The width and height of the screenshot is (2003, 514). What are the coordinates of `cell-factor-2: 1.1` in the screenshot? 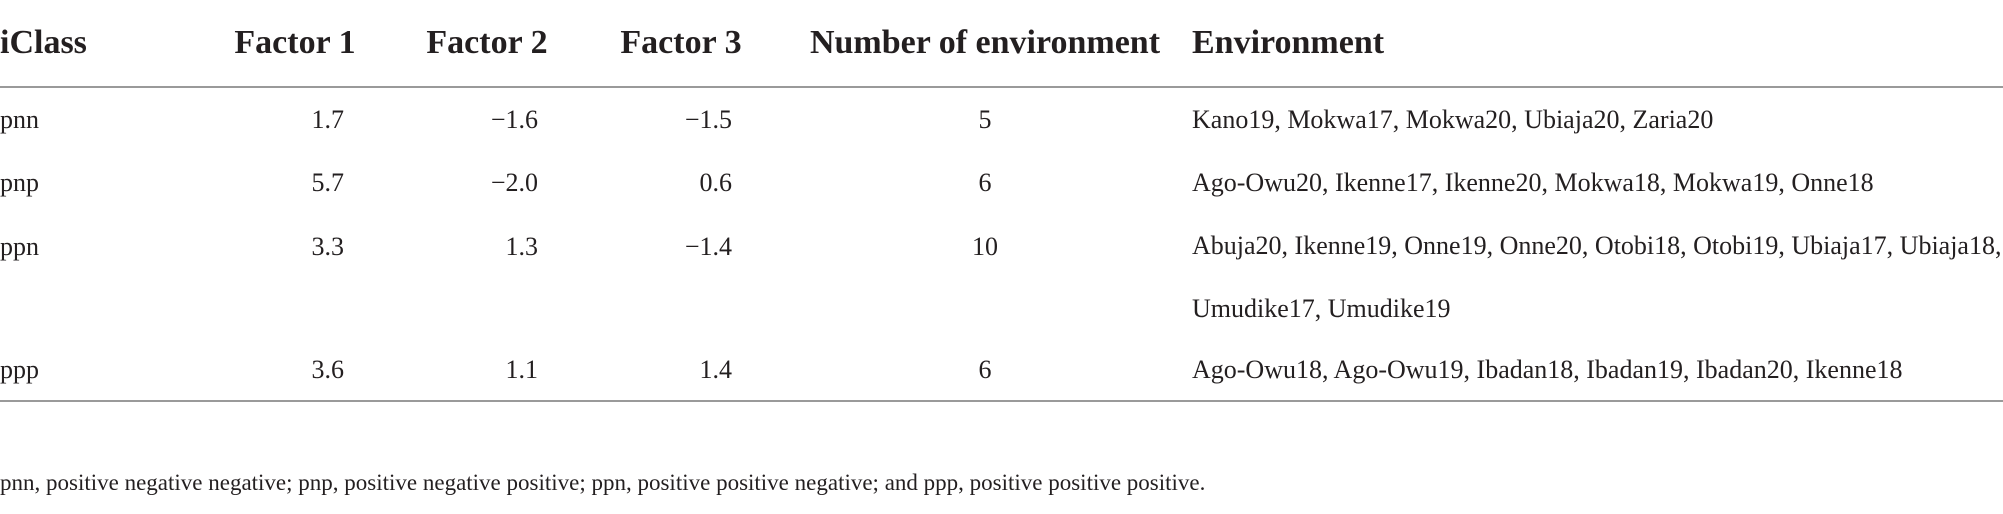 It's located at (522, 369).